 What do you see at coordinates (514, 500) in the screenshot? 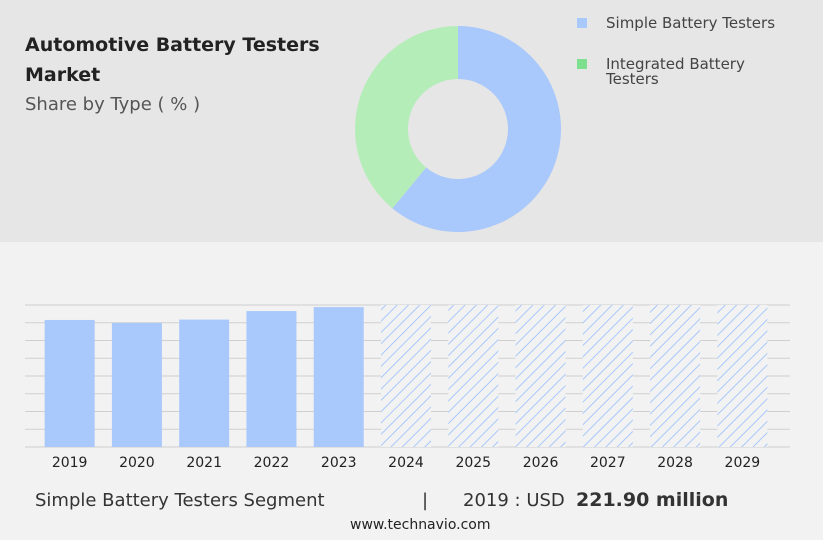
I see `year-label: 2019 : USD` at bounding box center [514, 500].